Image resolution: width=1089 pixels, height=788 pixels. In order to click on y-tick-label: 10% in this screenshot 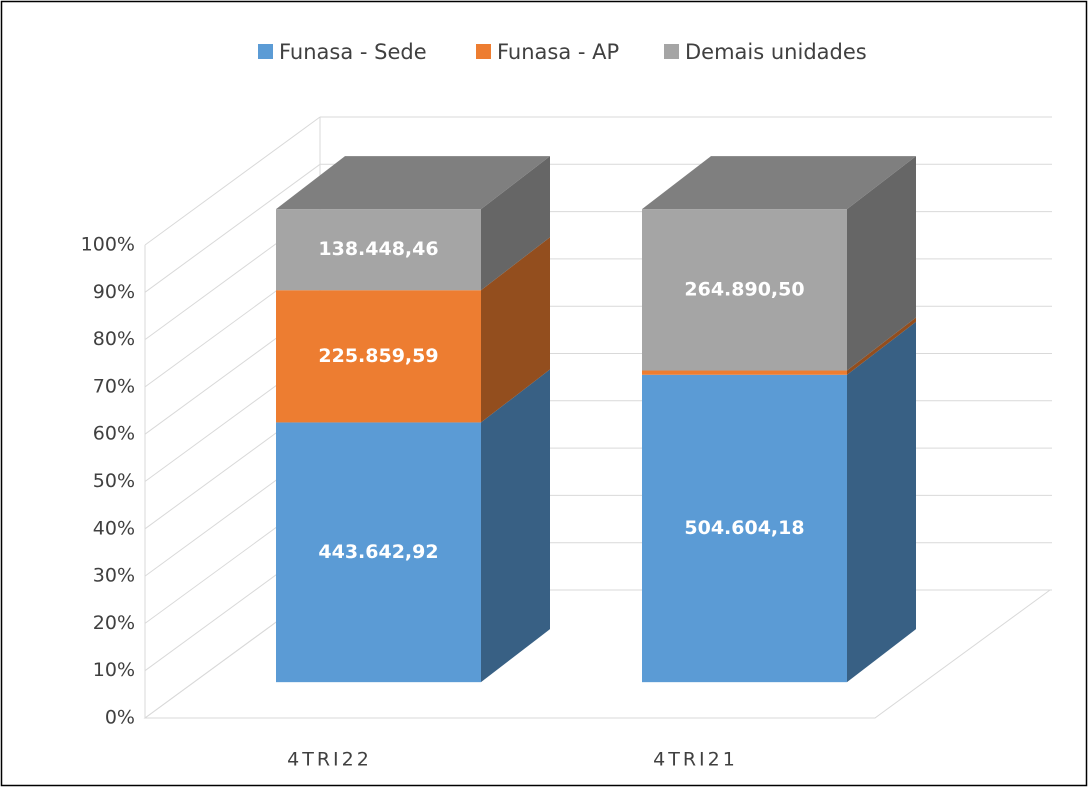, I will do `click(114, 670)`.